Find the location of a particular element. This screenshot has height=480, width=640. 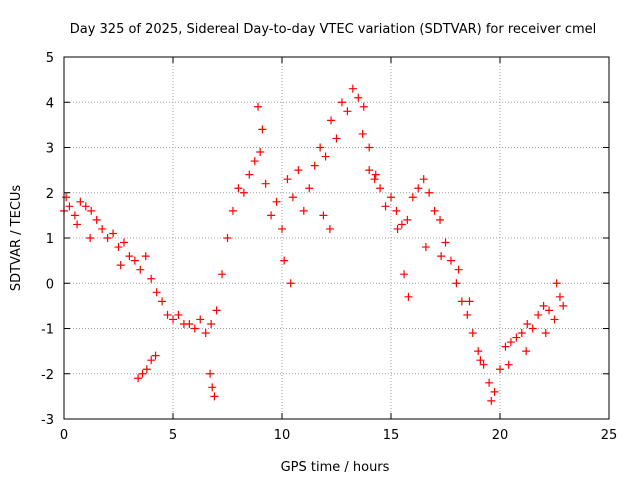

y-tick-label: -1 is located at coordinates (47, 330).